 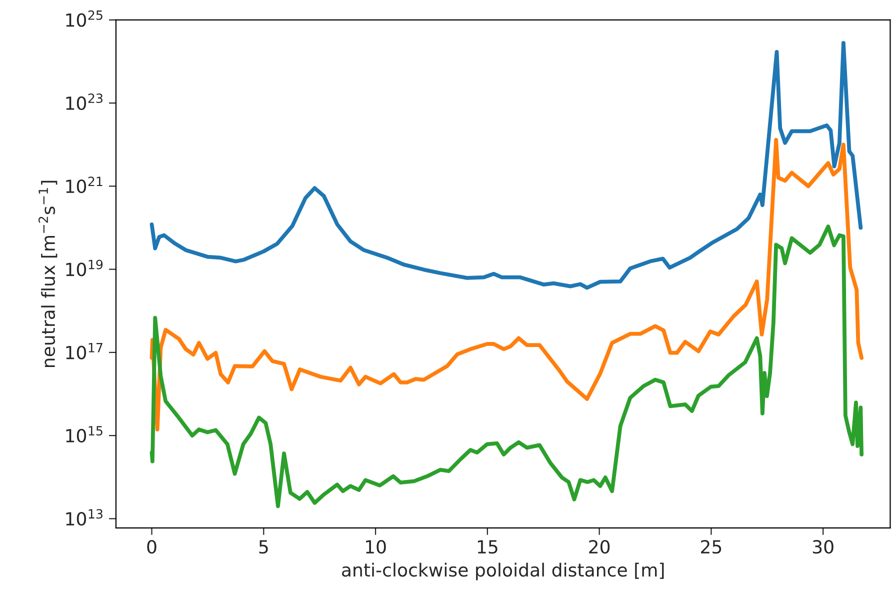 What do you see at coordinates (84, 101) in the screenshot?
I see `y-tick-label: 10$^{23}$` at bounding box center [84, 101].